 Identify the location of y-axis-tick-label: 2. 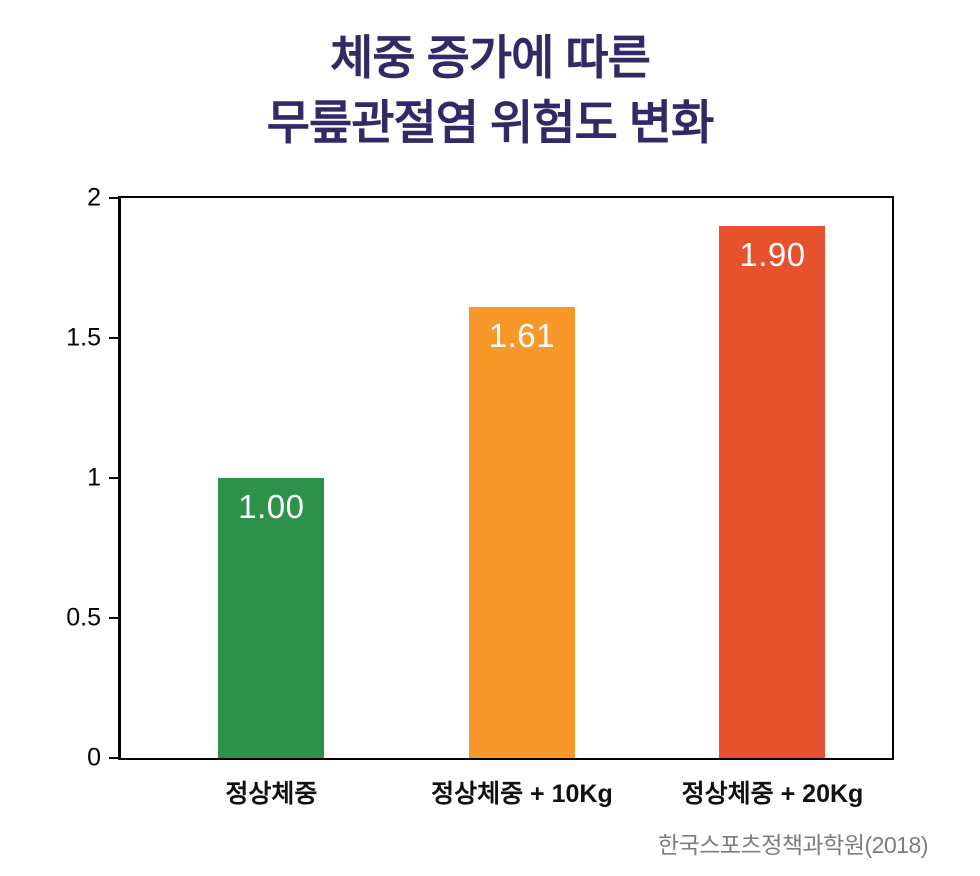
(94, 197).